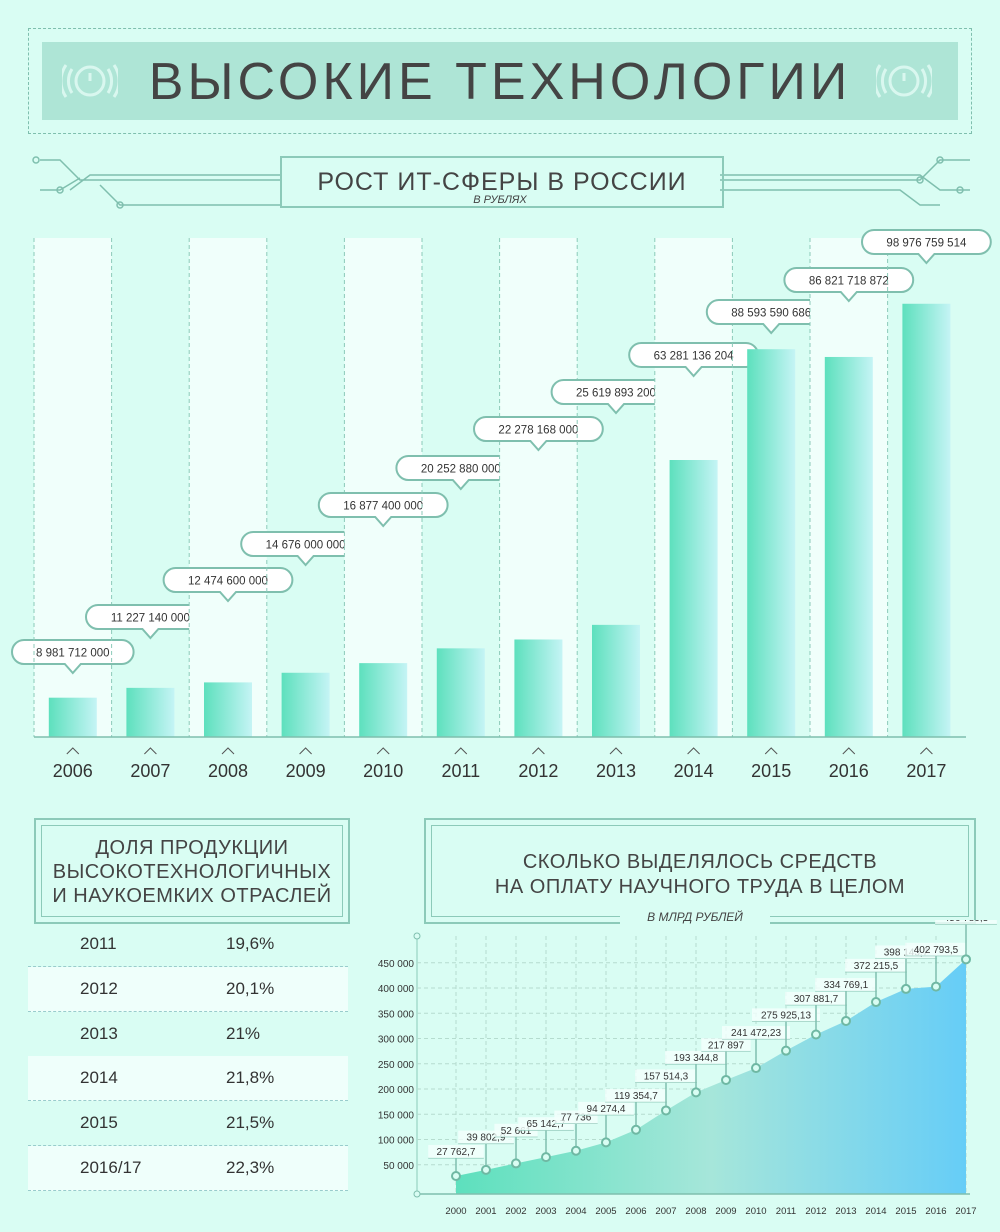 Image resolution: width=1000 pixels, height=1232 pixels. What do you see at coordinates (228, 487) in the screenshot?
I see `column-background` at bounding box center [228, 487].